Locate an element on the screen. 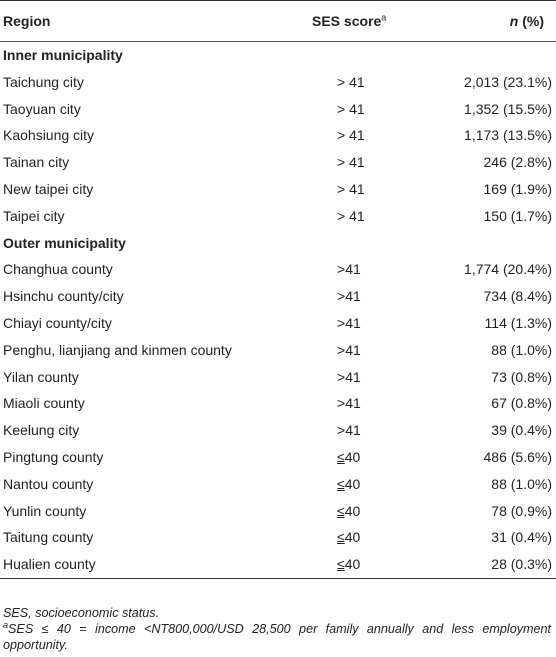 The image size is (556, 657). cell-n-pct: 114 (1.3%) is located at coordinates (518, 322).